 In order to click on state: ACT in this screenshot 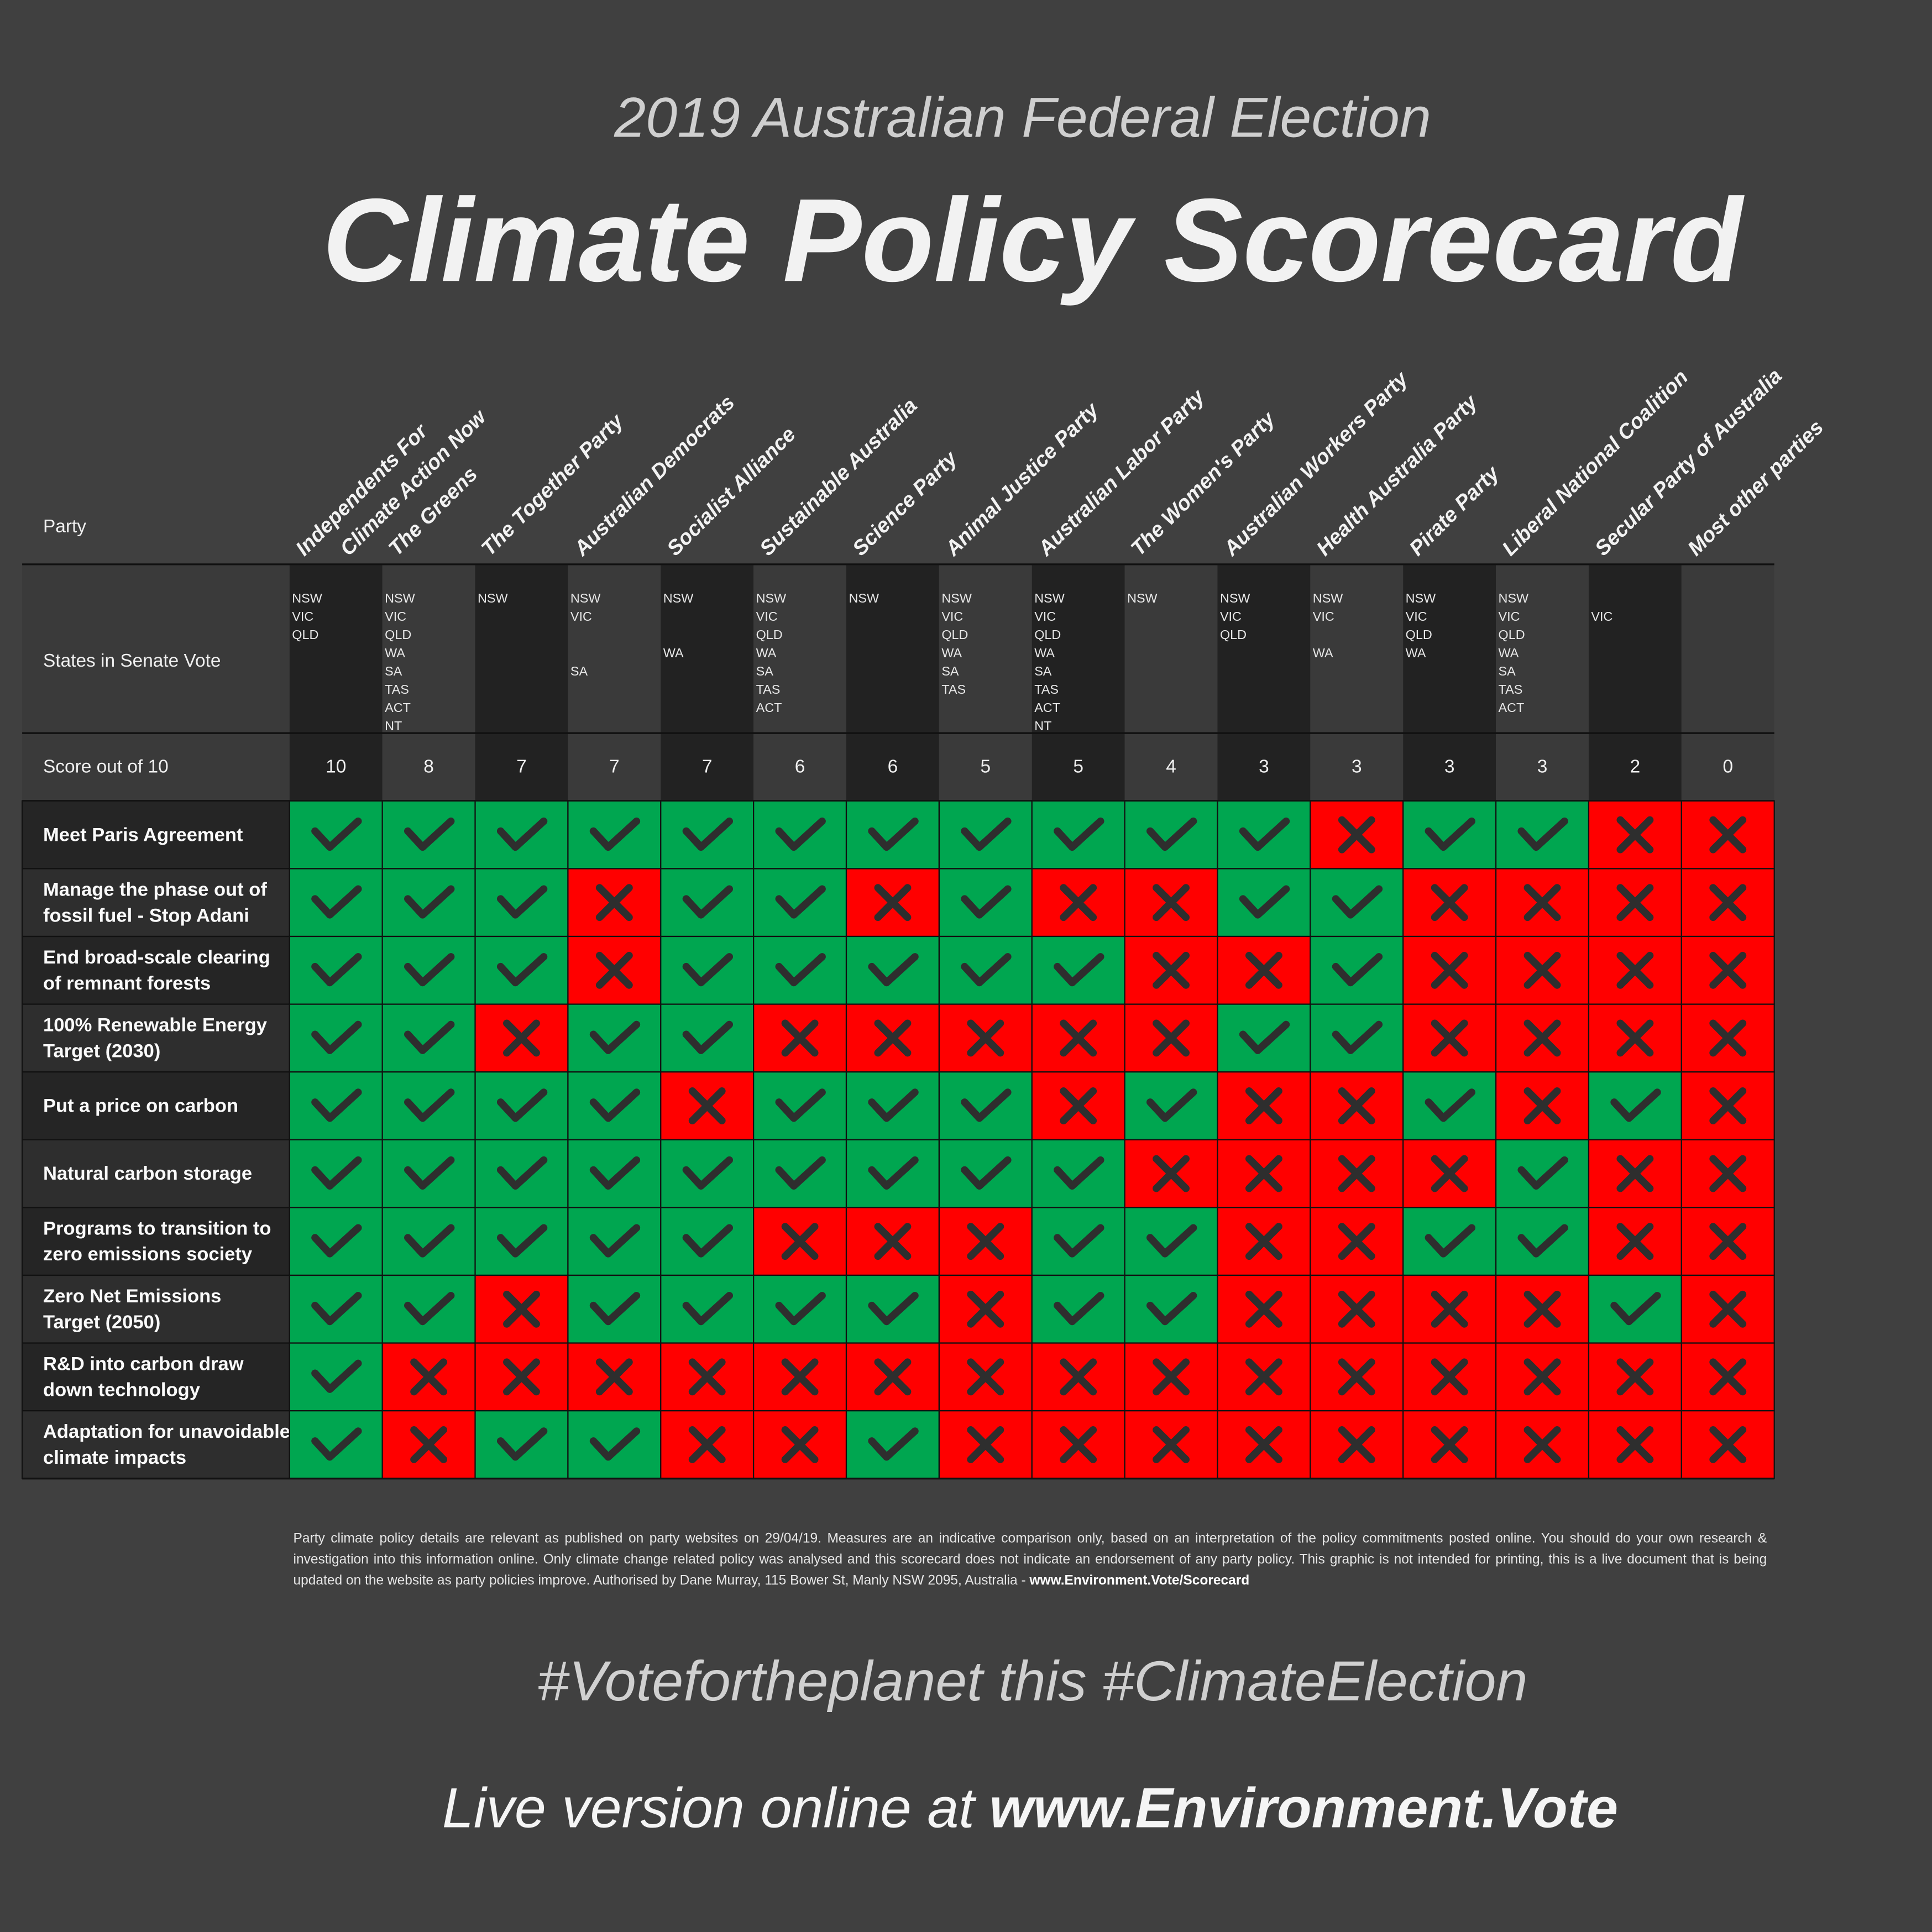, I will do `click(769, 707)`.